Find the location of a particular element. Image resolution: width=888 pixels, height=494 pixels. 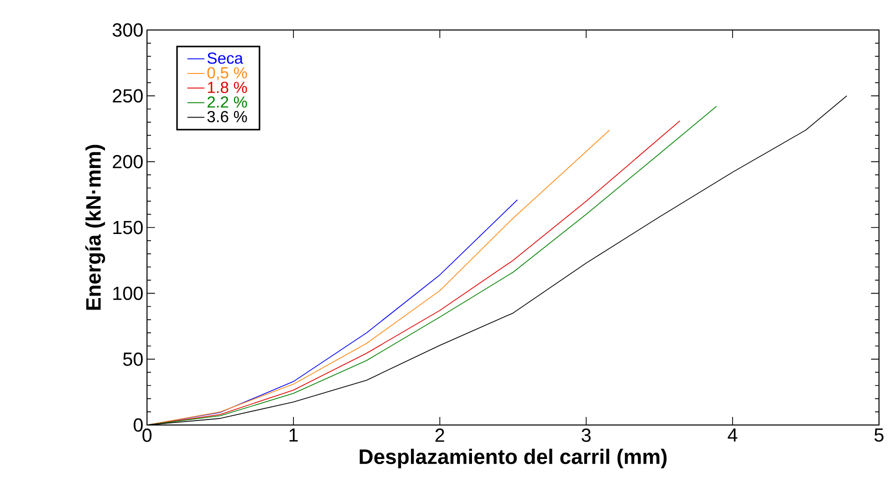

y-tick-label: 150 is located at coordinates (128, 227).